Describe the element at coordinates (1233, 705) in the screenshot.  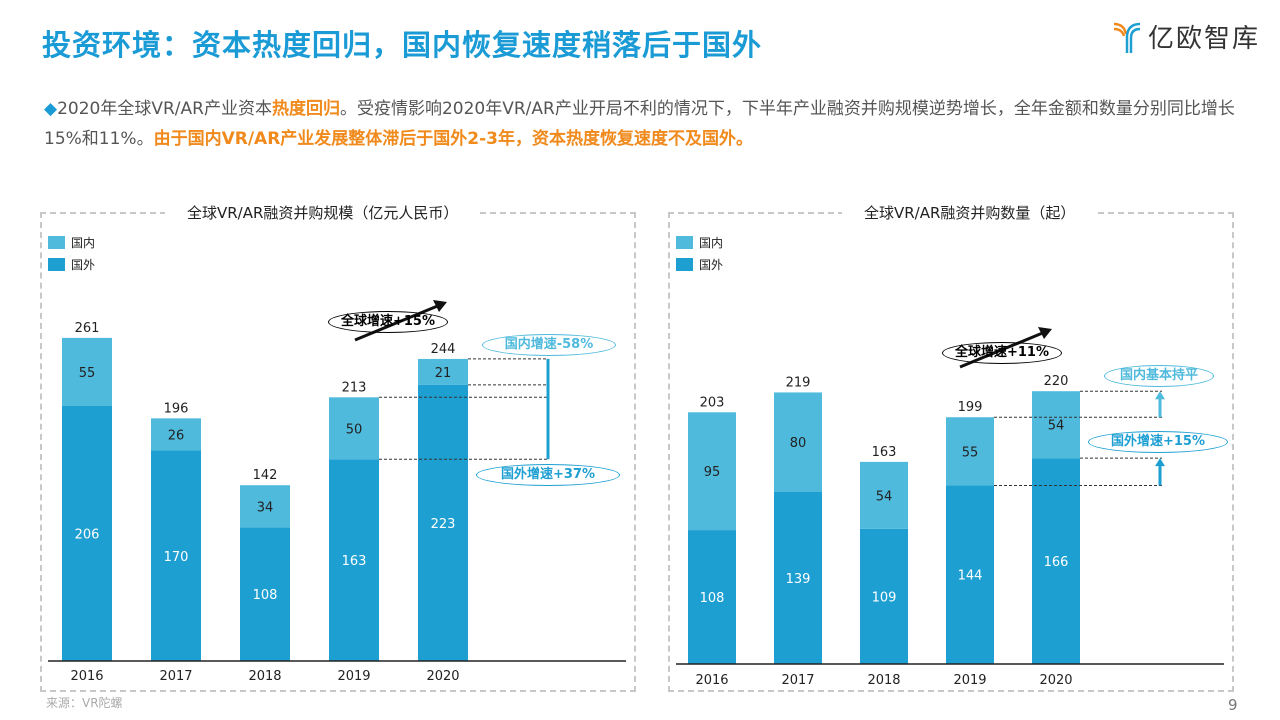
I see `page-number: 9` at that location.